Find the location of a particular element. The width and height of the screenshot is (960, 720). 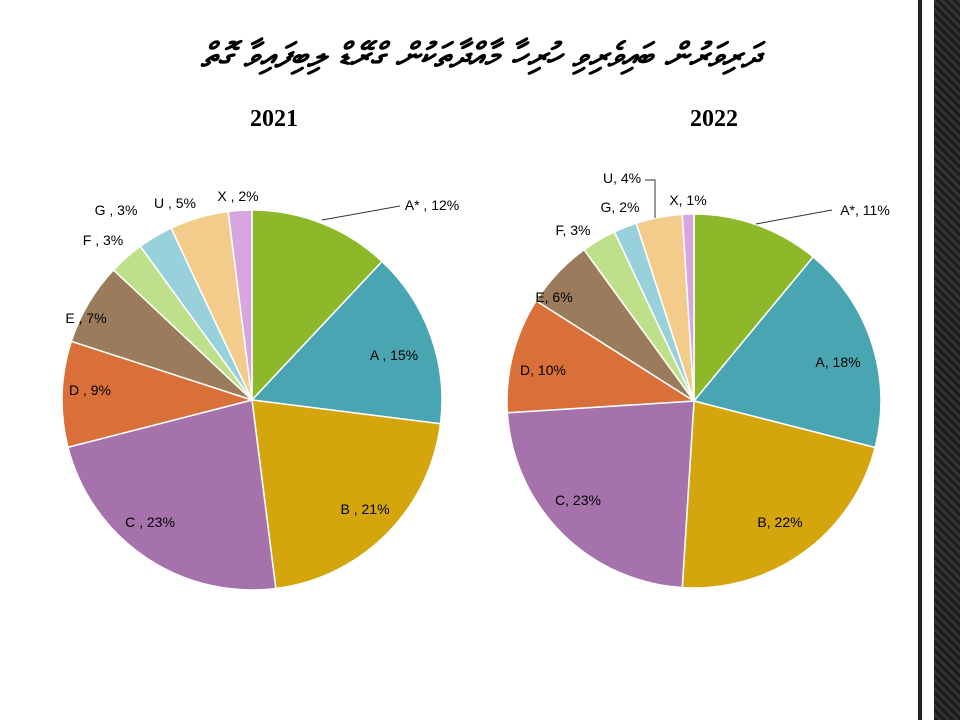

pie-2022-label-C: C, 23% is located at coordinates (578, 500).